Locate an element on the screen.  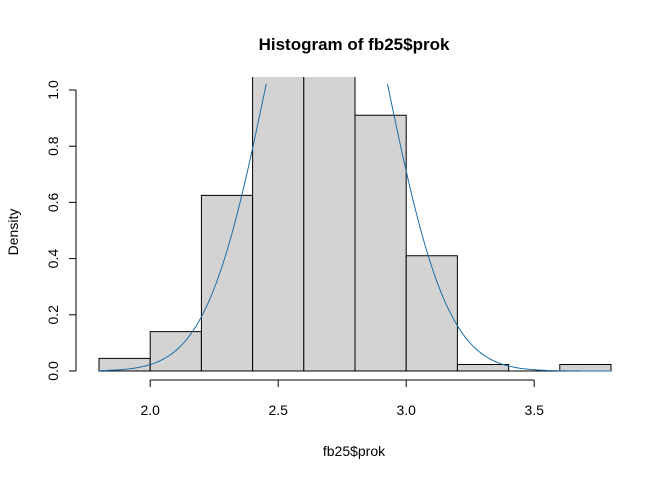
y-tick-label-6: 1.0 is located at coordinates (53, 90).